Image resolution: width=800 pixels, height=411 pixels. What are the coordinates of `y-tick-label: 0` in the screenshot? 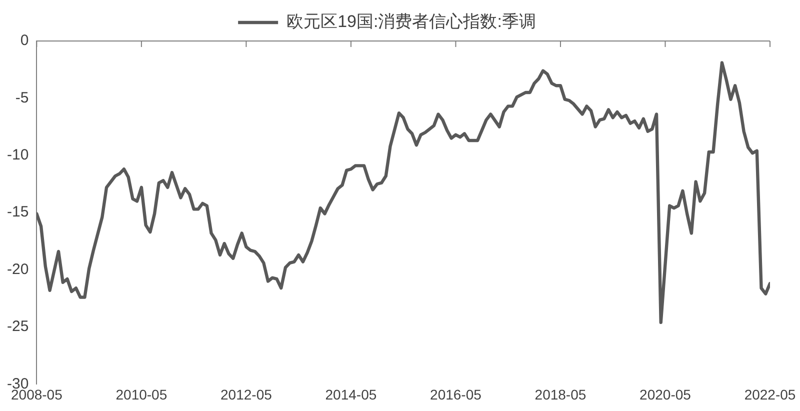 It's located at (24, 41).